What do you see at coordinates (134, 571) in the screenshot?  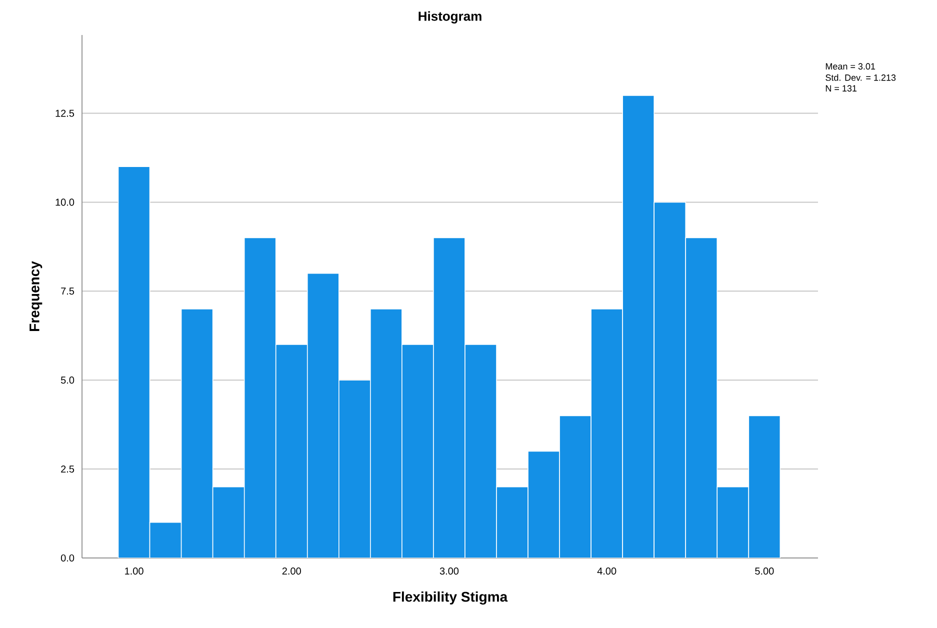 I see `x-tick-label: 1.00` at bounding box center [134, 571].